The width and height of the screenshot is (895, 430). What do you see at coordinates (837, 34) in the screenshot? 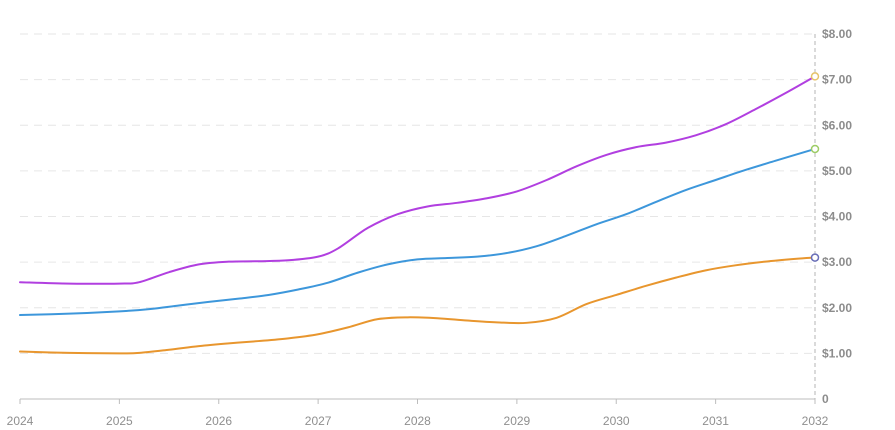
I see `y-tick-label: $8.00` at bounding box center [837, 34].